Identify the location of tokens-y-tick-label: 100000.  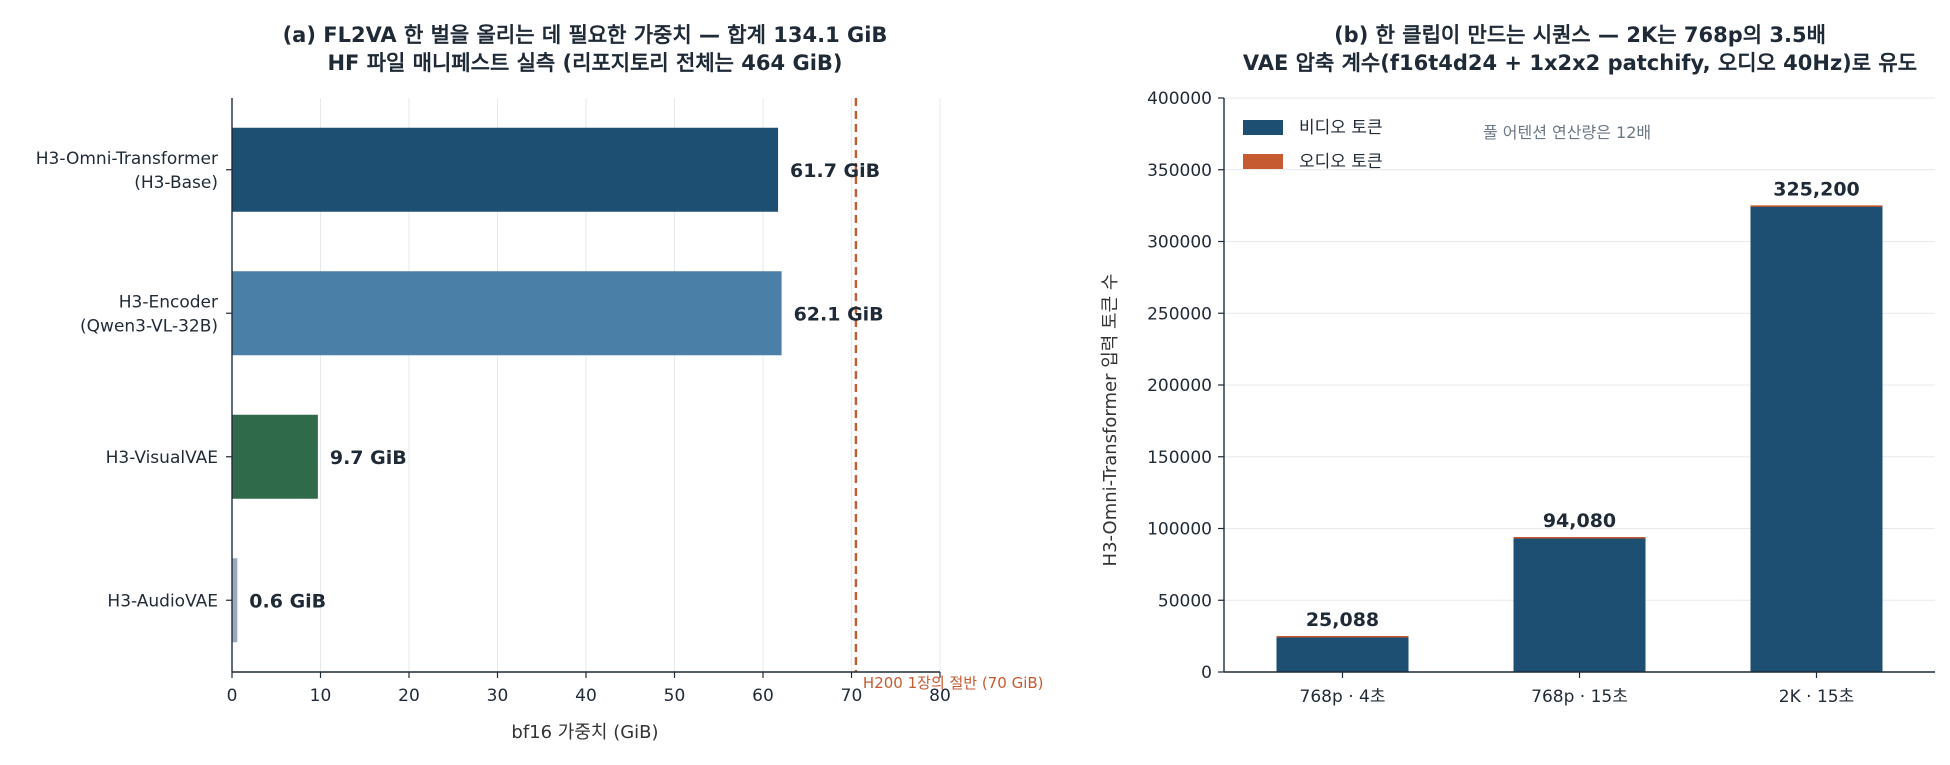
(1179, 530).